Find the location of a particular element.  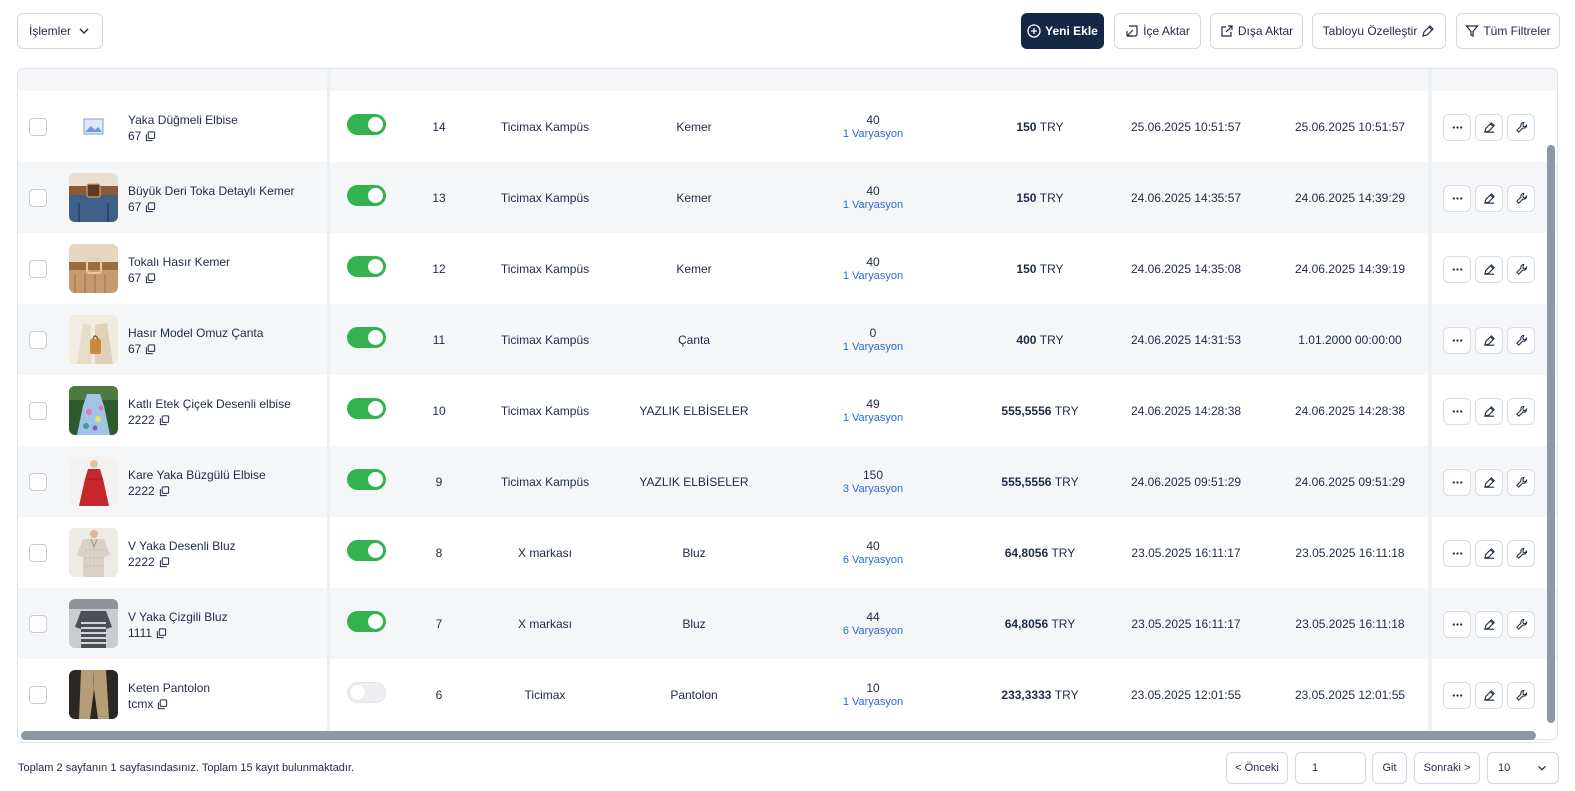

product-code: 67 is located at coordinates (142, 278).